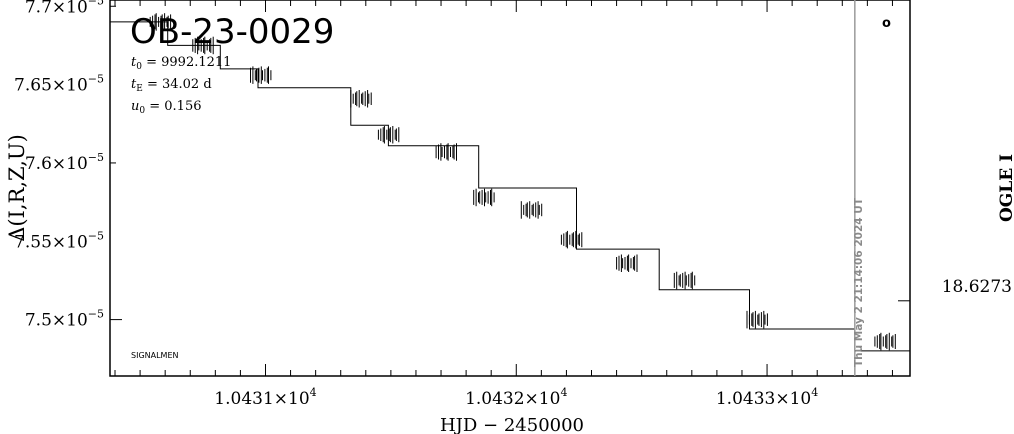 The width and height of the screenshot is (1014, 434). I want to click on footer-note: SIGNALMEN, so click(155, 355).